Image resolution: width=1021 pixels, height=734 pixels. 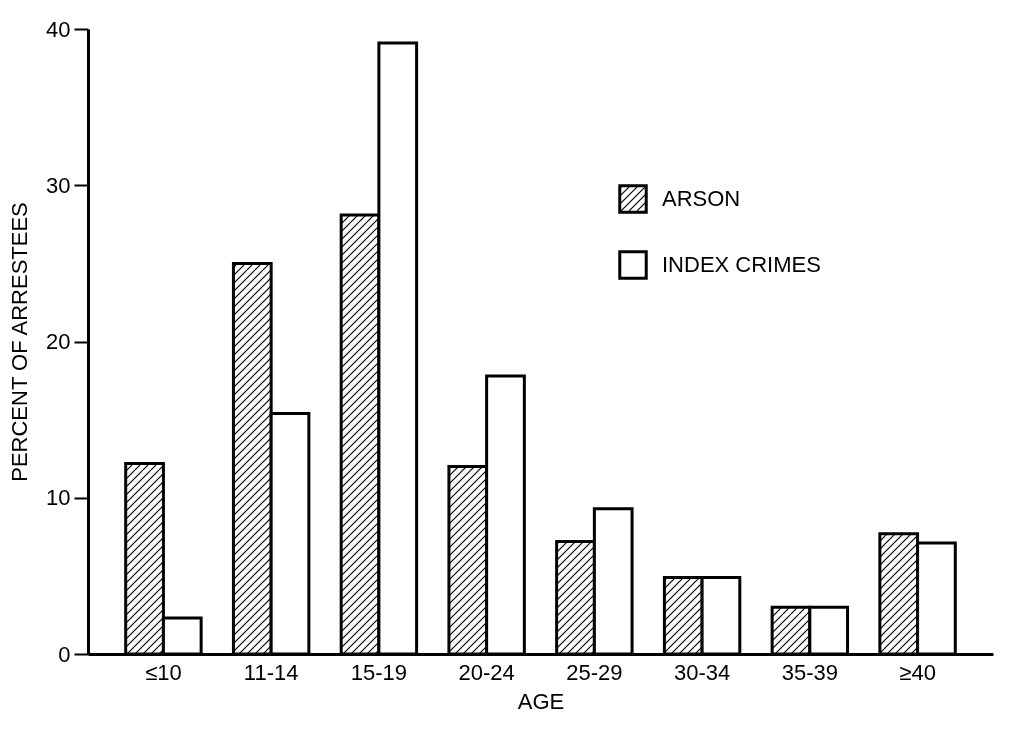 I want to click on legend-label: INDEX CRIMES, so click(x=741, y=264).